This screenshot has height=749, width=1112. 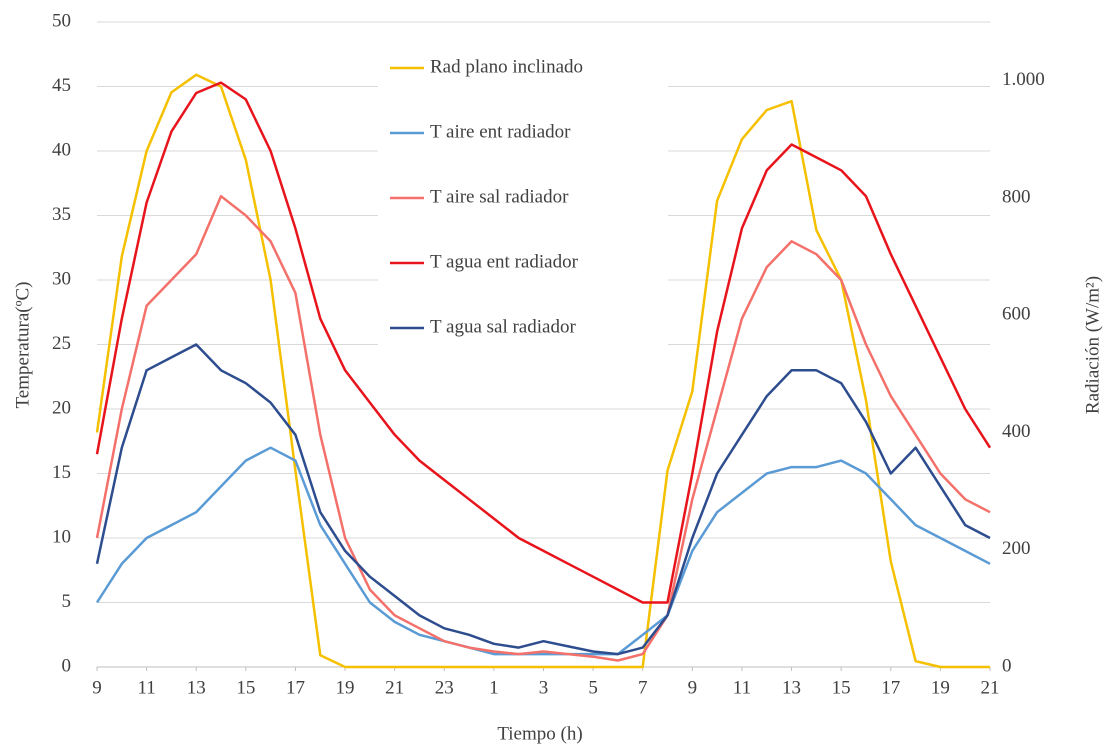 What do you see at coordinates (61, 407) in the screenshot?
I see `y-tick-label: 20` at bounding box center [61, 407].